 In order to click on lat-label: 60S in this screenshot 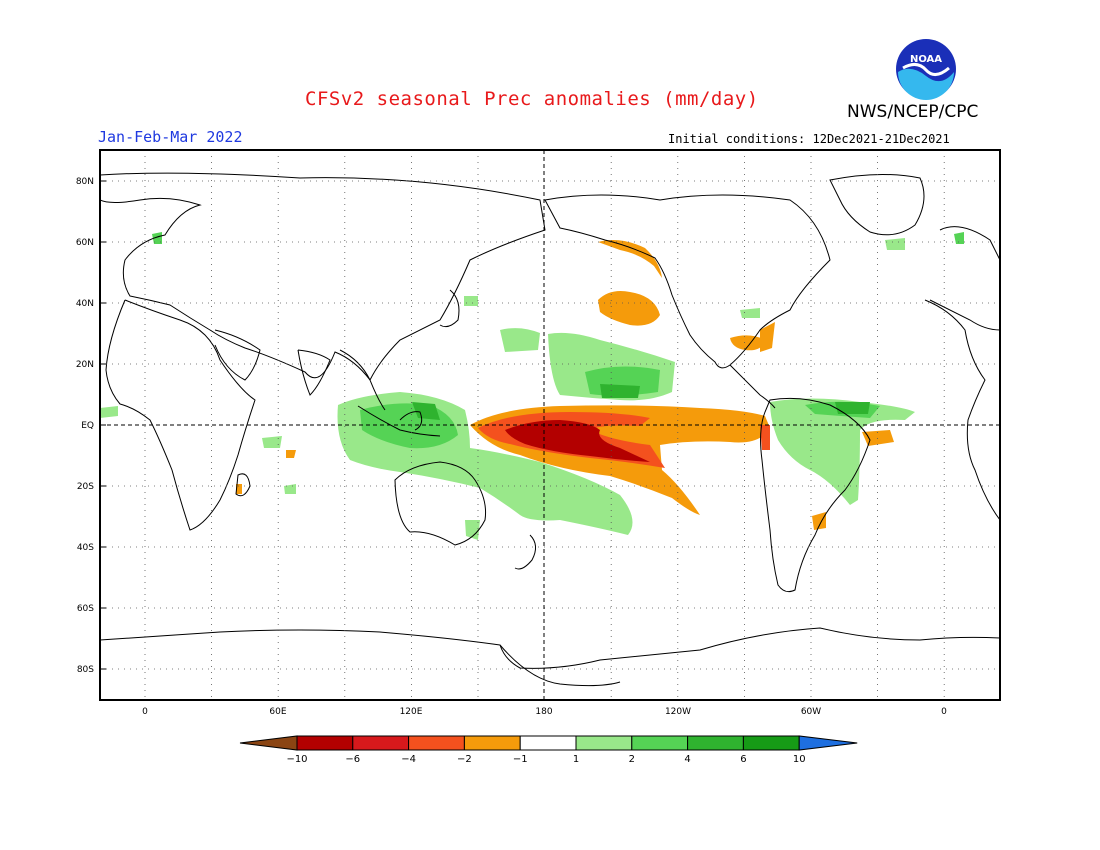, I will do `click(85, 609)`.